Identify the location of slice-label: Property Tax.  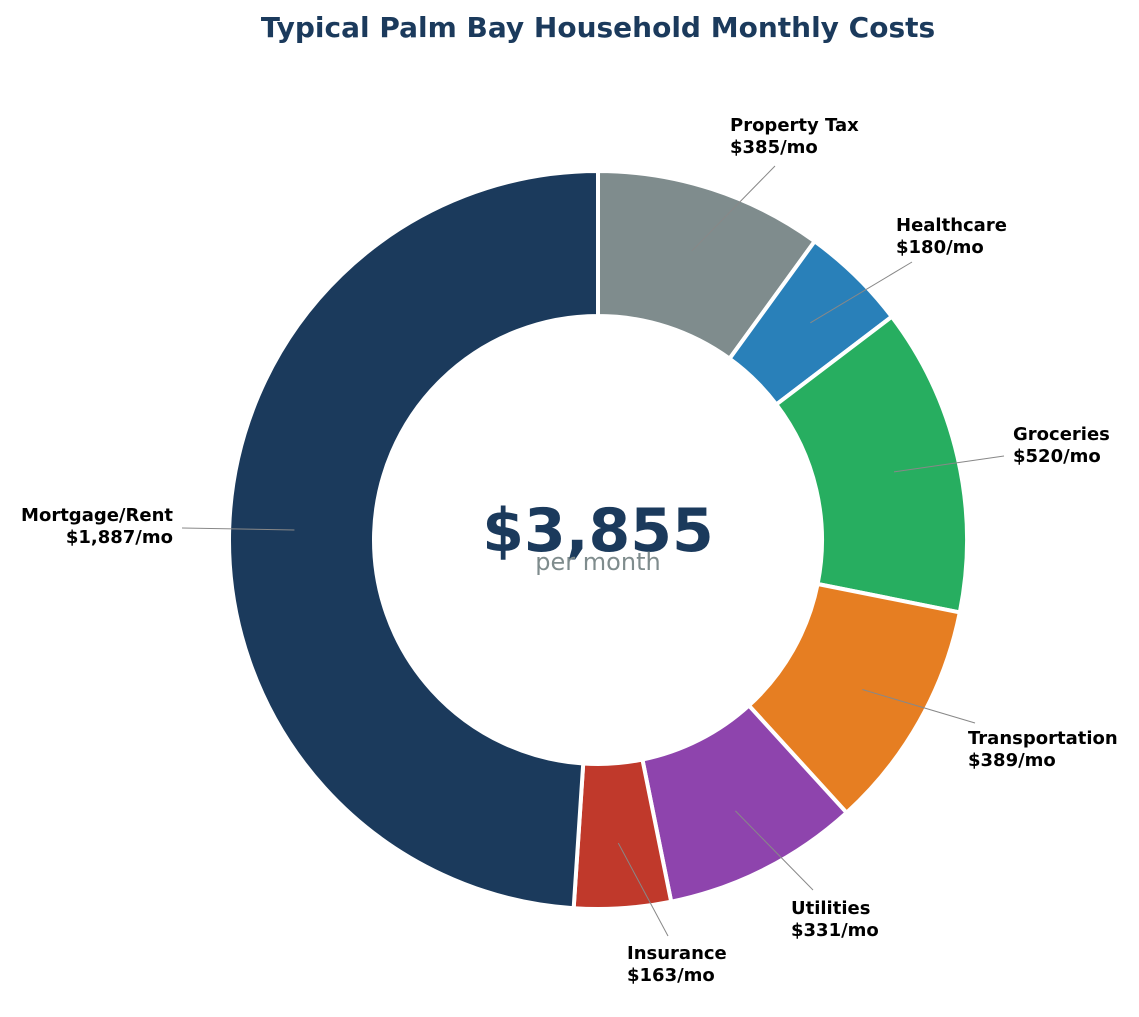
(794, 125).